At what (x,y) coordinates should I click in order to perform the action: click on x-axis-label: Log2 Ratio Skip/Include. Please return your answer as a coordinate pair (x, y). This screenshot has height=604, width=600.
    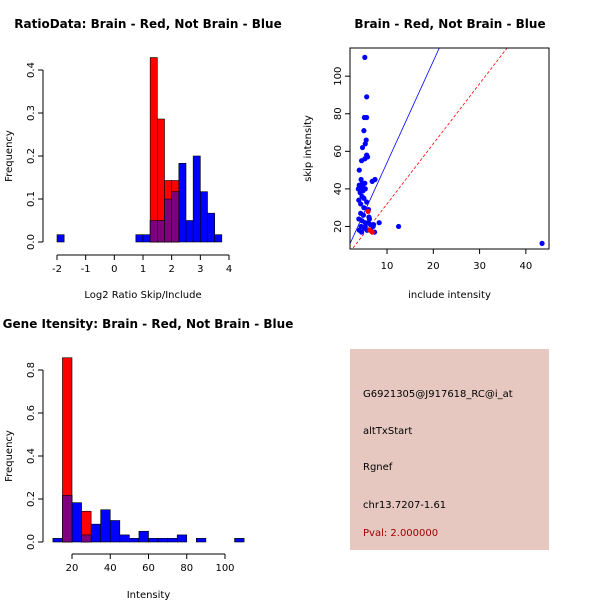
    Looking at the image, I should click on (142, 295).